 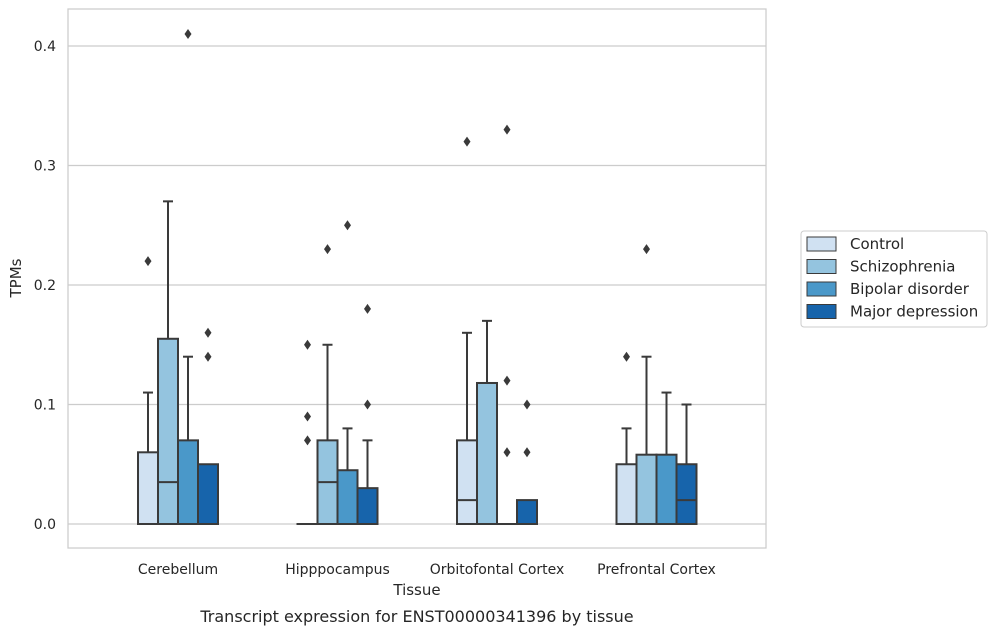 What do you see at coordinates (902, 267) in the screenshot?
I see `legend-label: Schizophrenia` at bounding box center [902, 267].